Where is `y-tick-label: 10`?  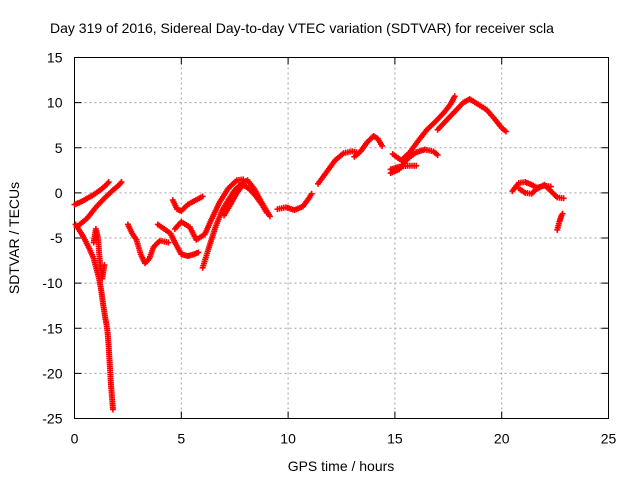 y-tick-label: 10 is located at coordinates (55, 103).